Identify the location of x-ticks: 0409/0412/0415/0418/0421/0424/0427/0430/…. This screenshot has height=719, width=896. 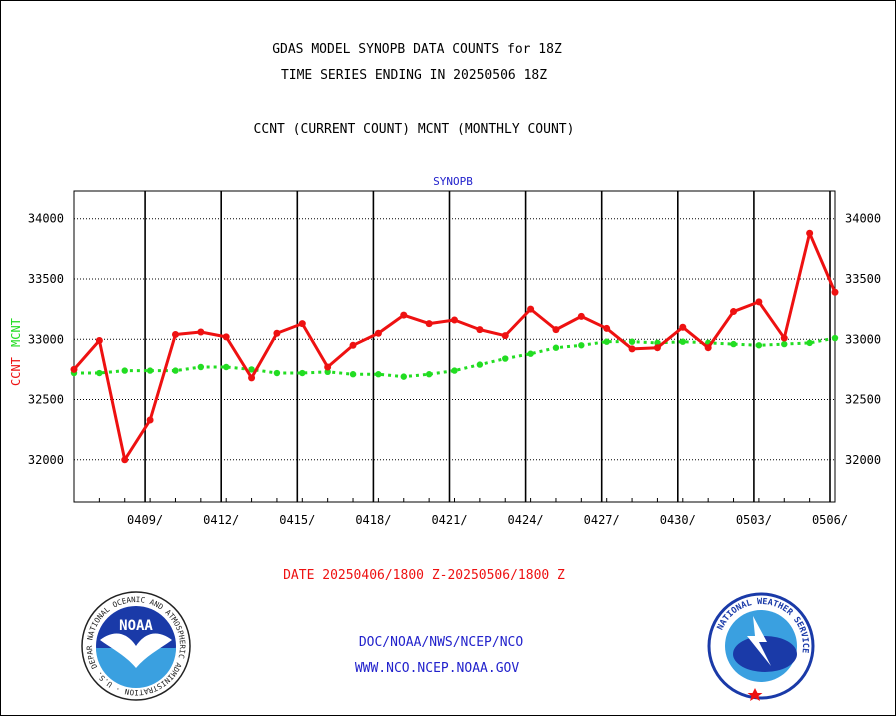
(460, 512).